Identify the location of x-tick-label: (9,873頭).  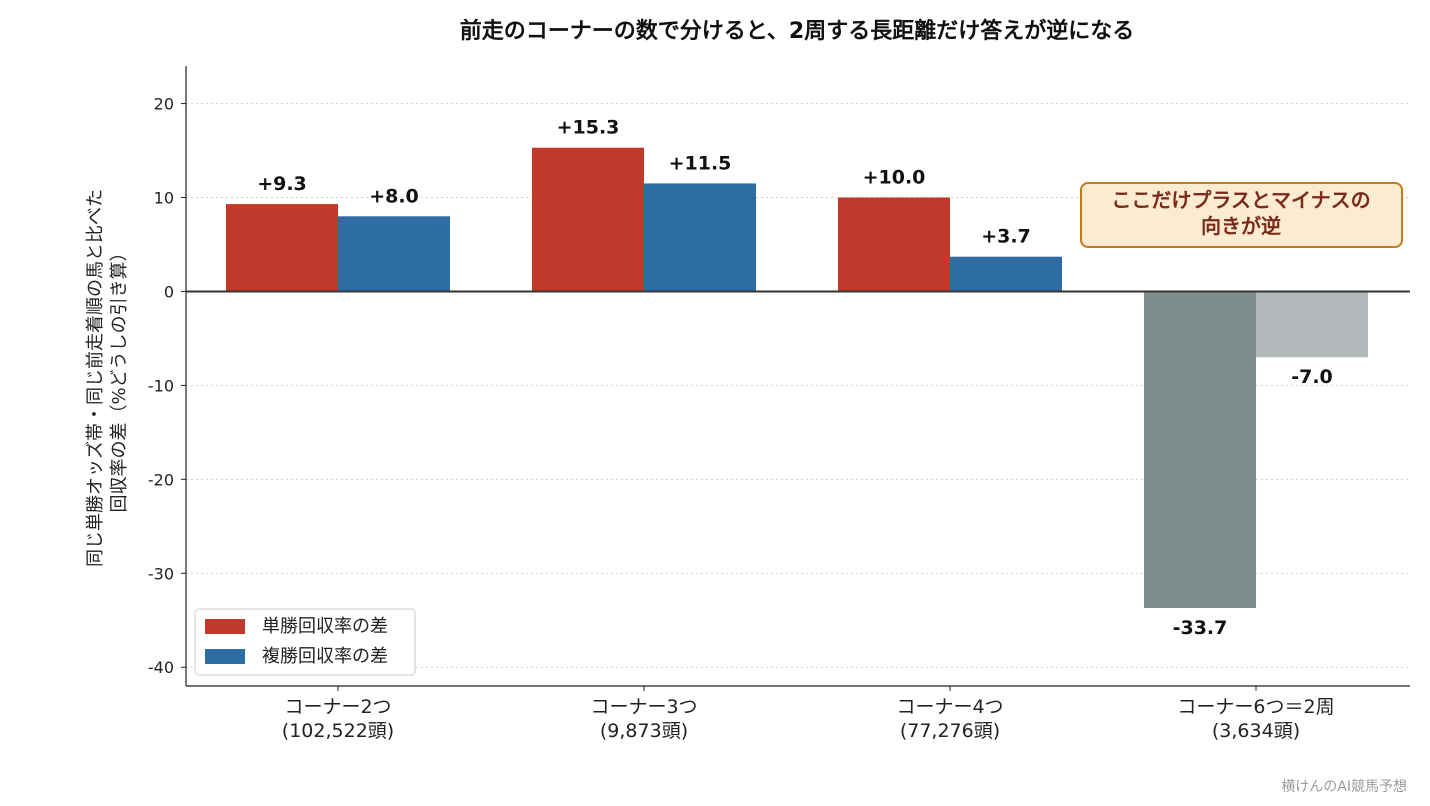
(644, 731).